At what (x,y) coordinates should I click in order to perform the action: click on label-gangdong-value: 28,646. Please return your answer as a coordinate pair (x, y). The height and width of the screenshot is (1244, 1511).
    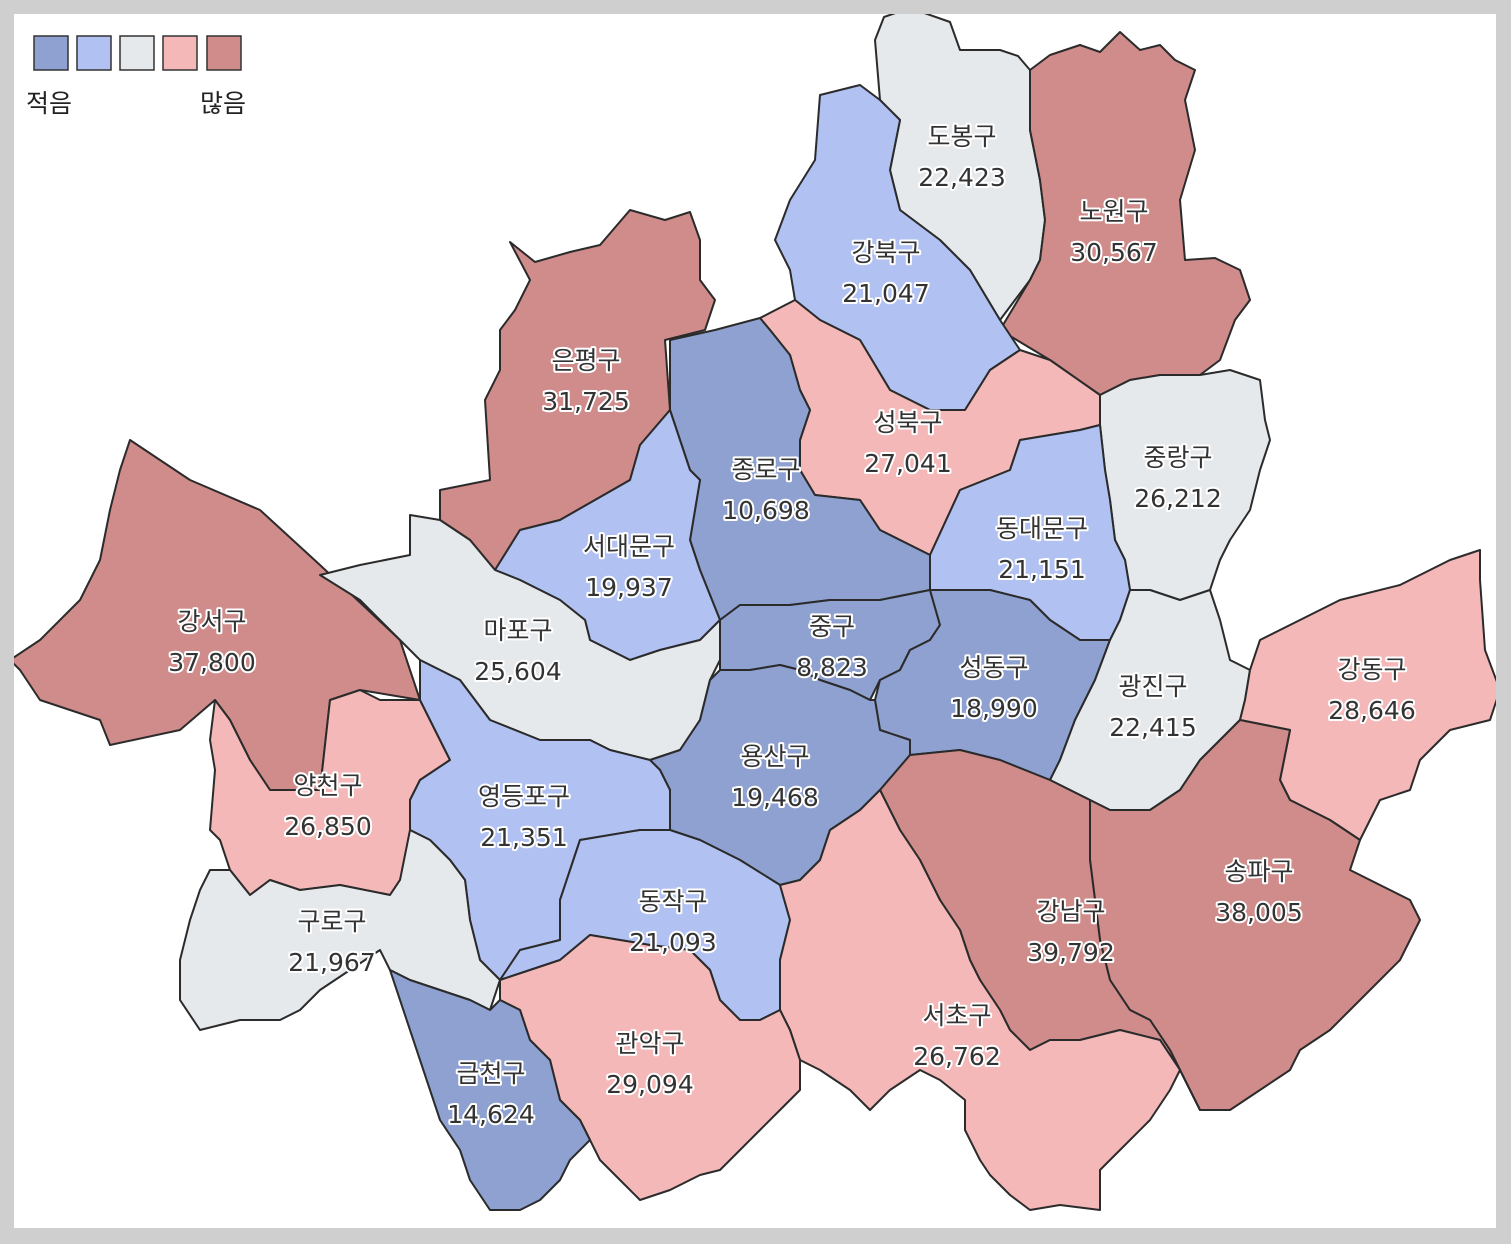
    Looking at the image, I should click on (1371, 710).